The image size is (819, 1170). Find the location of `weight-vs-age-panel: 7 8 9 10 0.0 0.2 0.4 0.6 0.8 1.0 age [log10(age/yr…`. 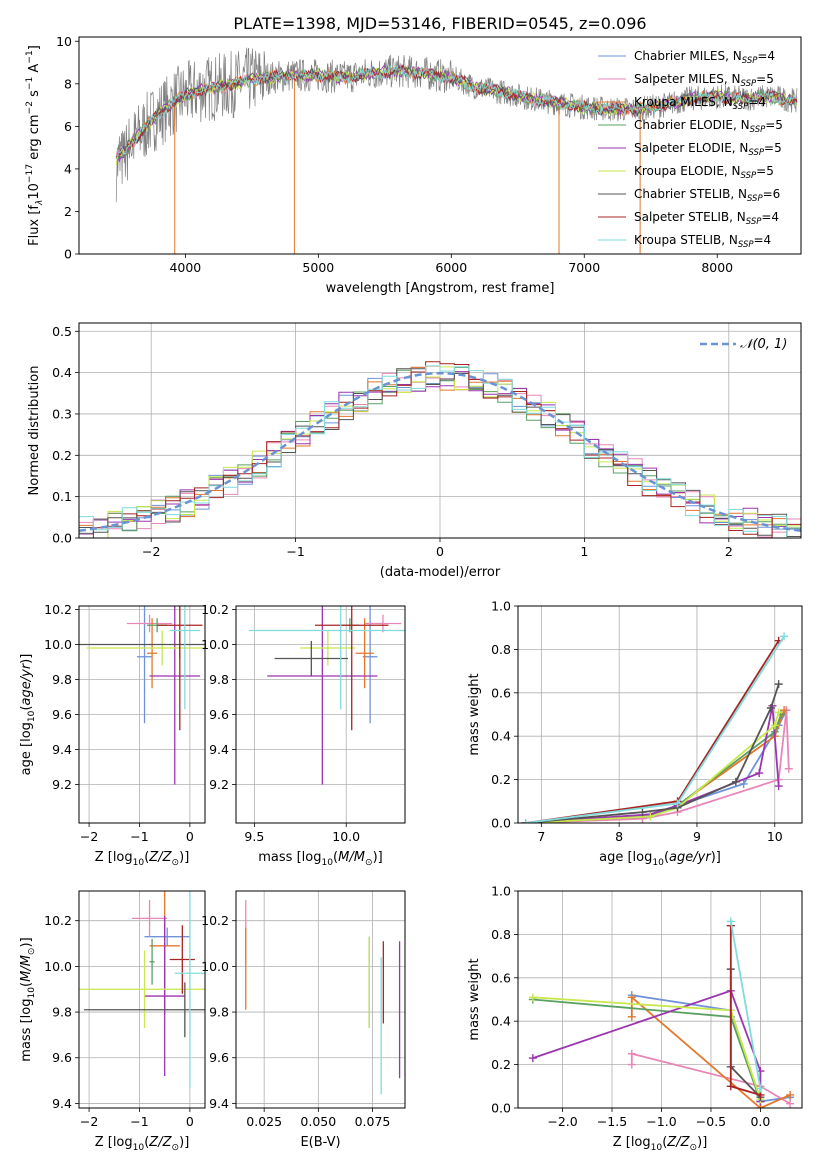

weight-vs-age-panel: 7 8 9 10 0.0 0.2 0.4 0.6 0.8 1.0 age [log10(age/yr… is located at coordinates (635, 733).